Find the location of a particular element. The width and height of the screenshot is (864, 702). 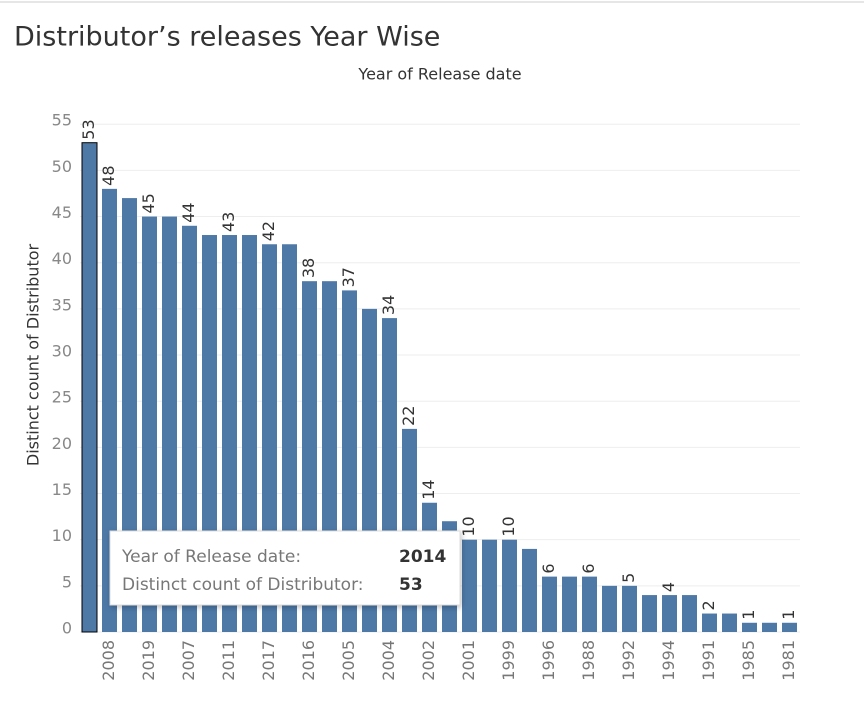

value-label: 53 is located at coordinates (88, 129).